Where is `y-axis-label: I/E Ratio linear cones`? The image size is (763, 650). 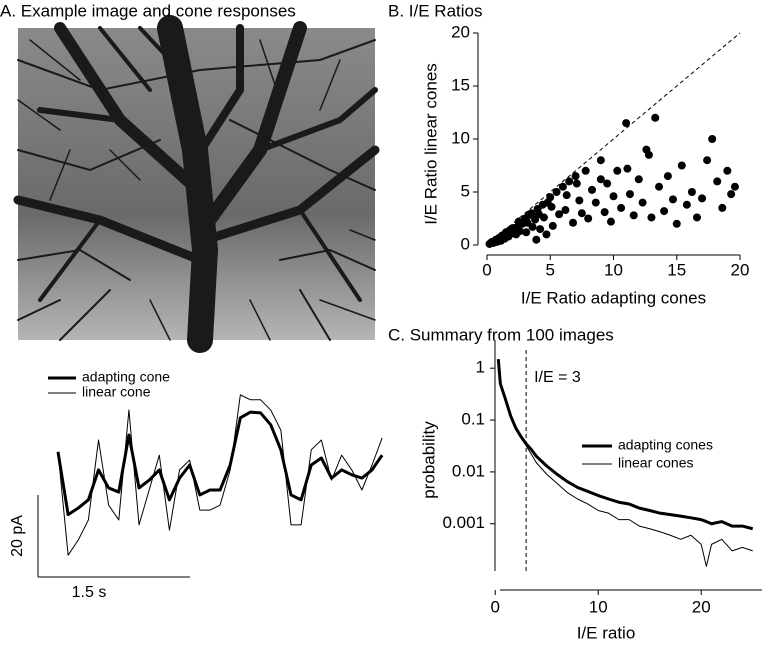 y-axis-label: I/E Ratio linear cones is located at coordinates (430, 144).